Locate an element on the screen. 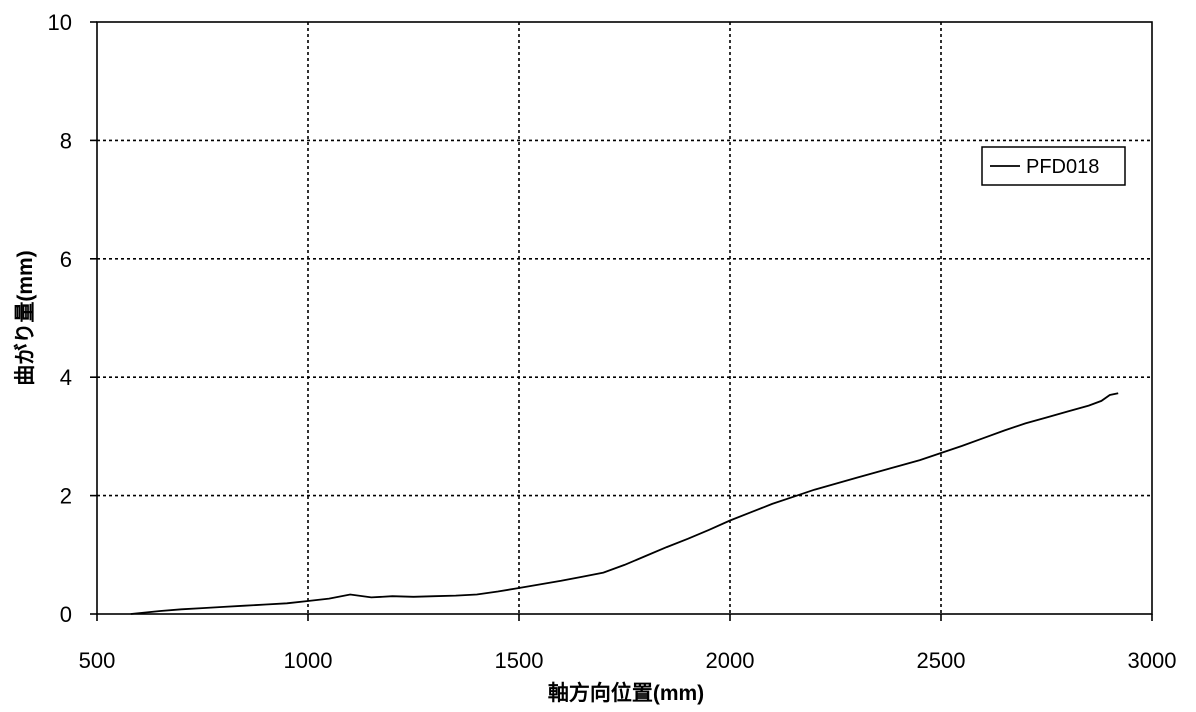 This screenshot has width=1196, height=712. y-tick-label: 4 is located at coordinates (66, 377).